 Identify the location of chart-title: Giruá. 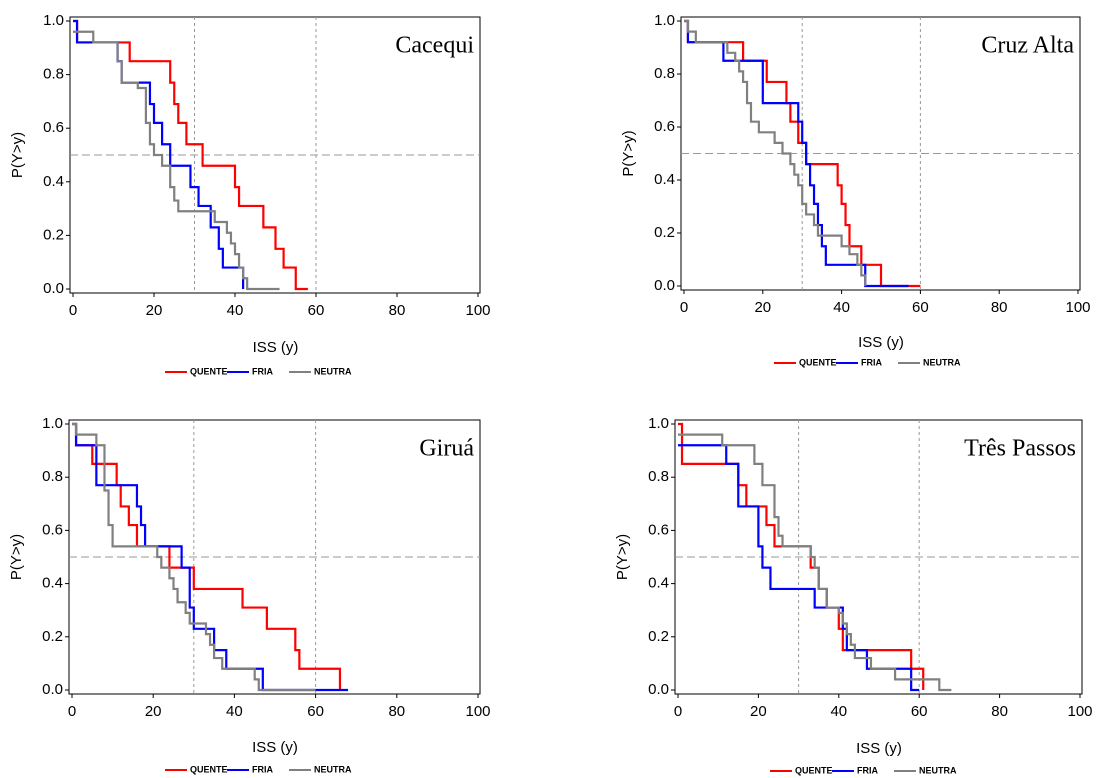
(446, 449).